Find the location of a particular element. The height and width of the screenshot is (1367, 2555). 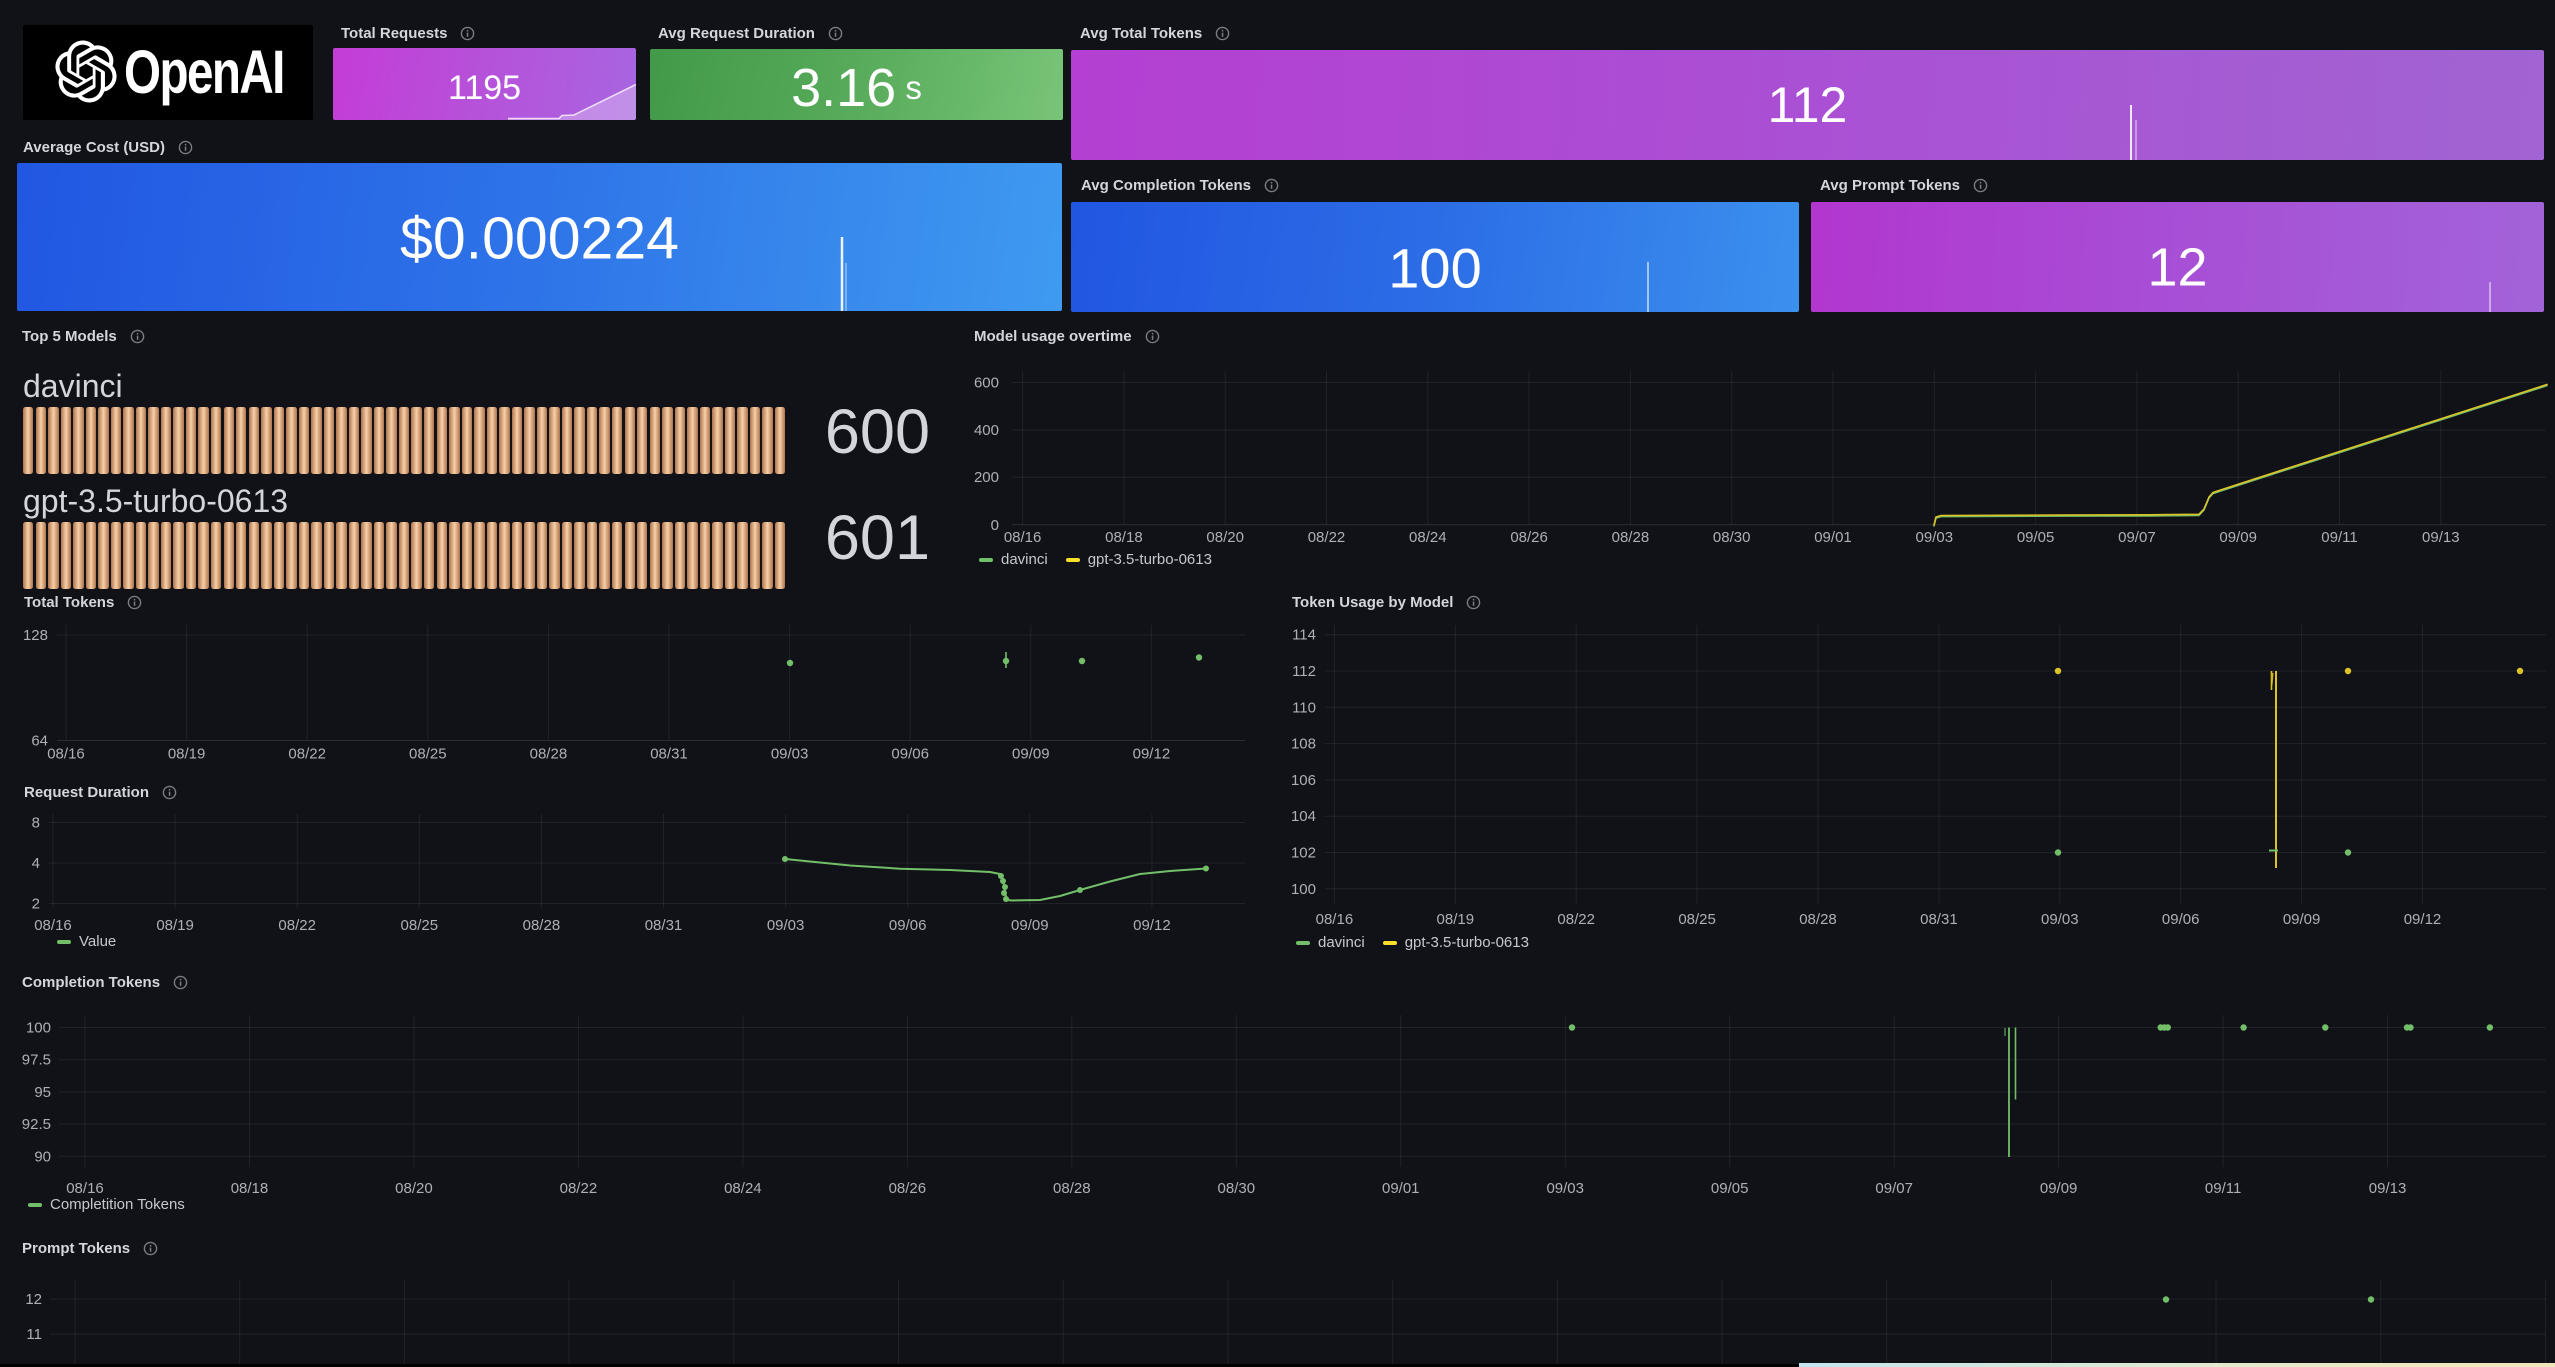

svg-text: 114 is located at coordinates (1304, 635).